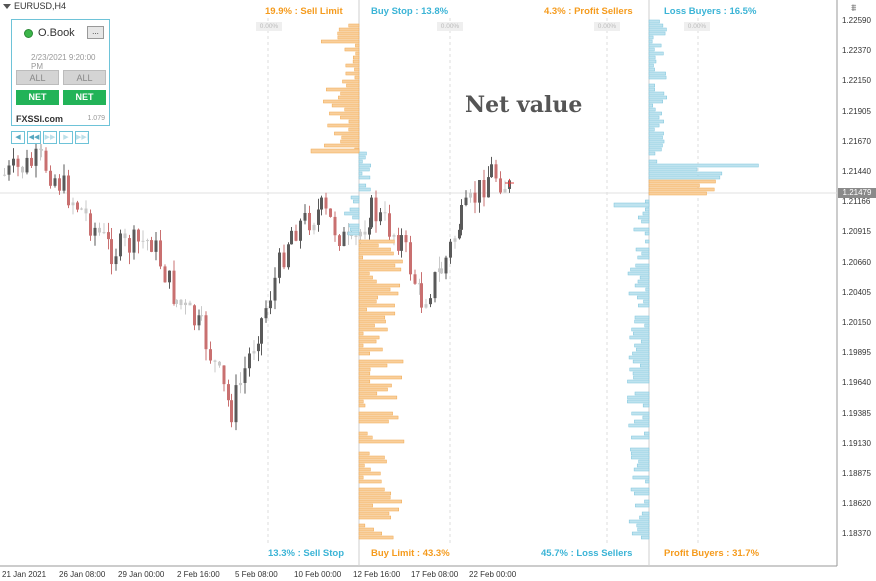 The image size is (876, 581). I want to click on price-tick-label: 1.20660, so click(856, 262).